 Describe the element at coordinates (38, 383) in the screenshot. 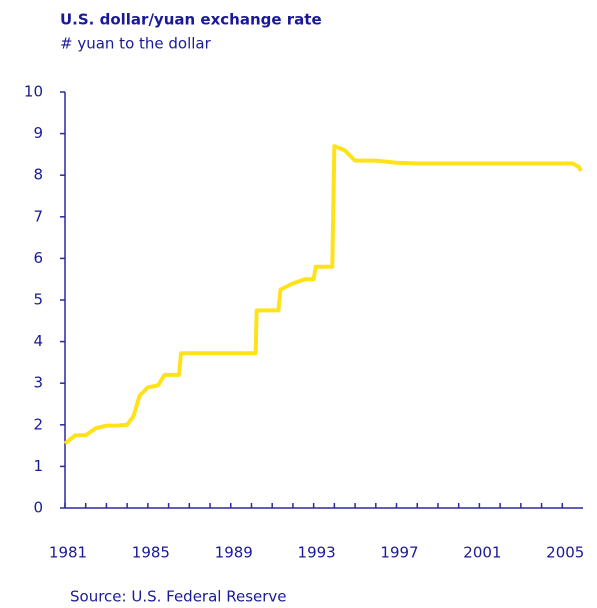

I see `y-tick-label: 3` at that location.